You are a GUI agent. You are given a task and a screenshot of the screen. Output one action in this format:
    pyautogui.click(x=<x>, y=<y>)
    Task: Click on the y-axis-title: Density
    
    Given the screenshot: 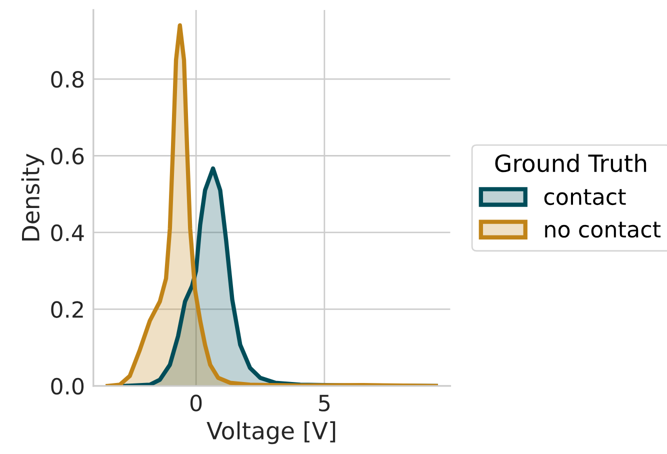 What is the action you would take?
    pyautogui.click(x=32, y=197)
    